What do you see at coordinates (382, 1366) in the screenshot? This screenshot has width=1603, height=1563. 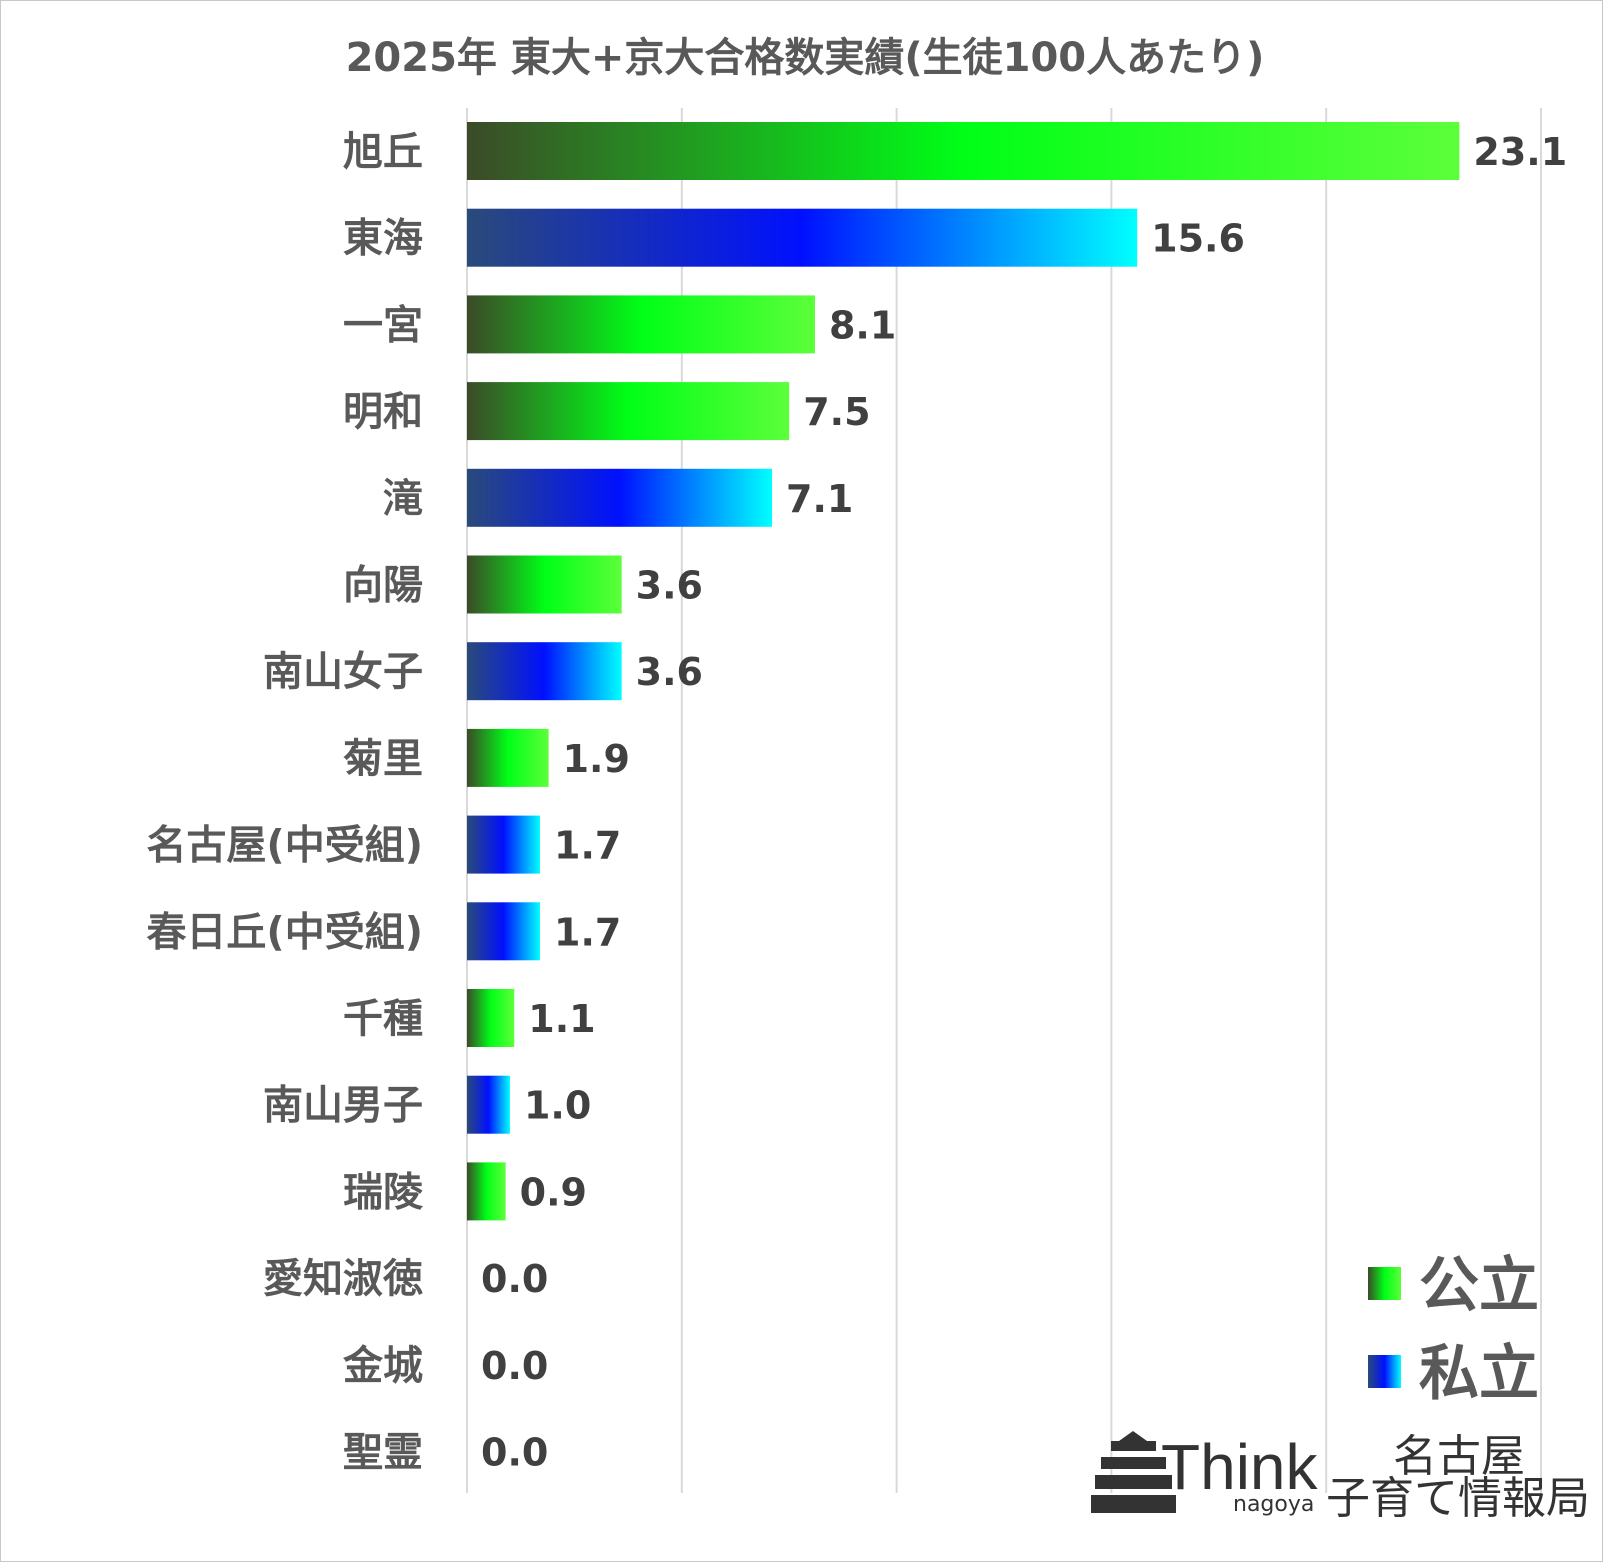 I see `category-label: 金城` at bounding box center [382, 1366].